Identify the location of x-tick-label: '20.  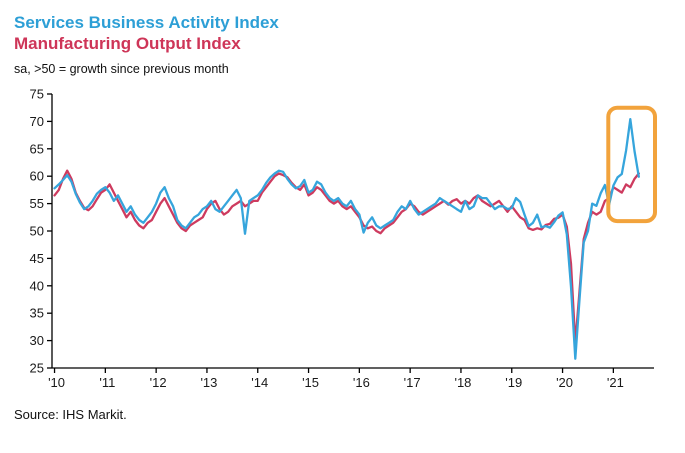
(564, 382).